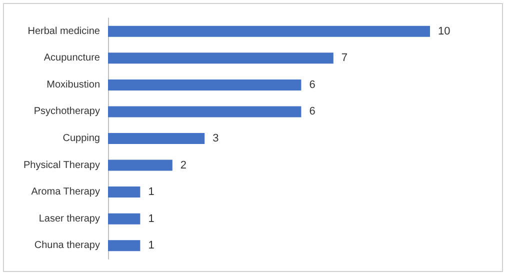 The width and height of the screenshot is (508, 277). I want to click on data-label: 10, so click(444, 31).